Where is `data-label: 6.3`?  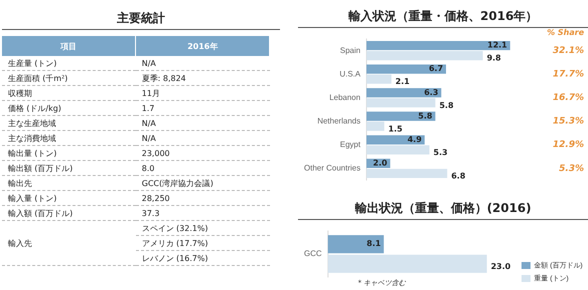
data-label: 6.3 is located at coordinates (431, 92).